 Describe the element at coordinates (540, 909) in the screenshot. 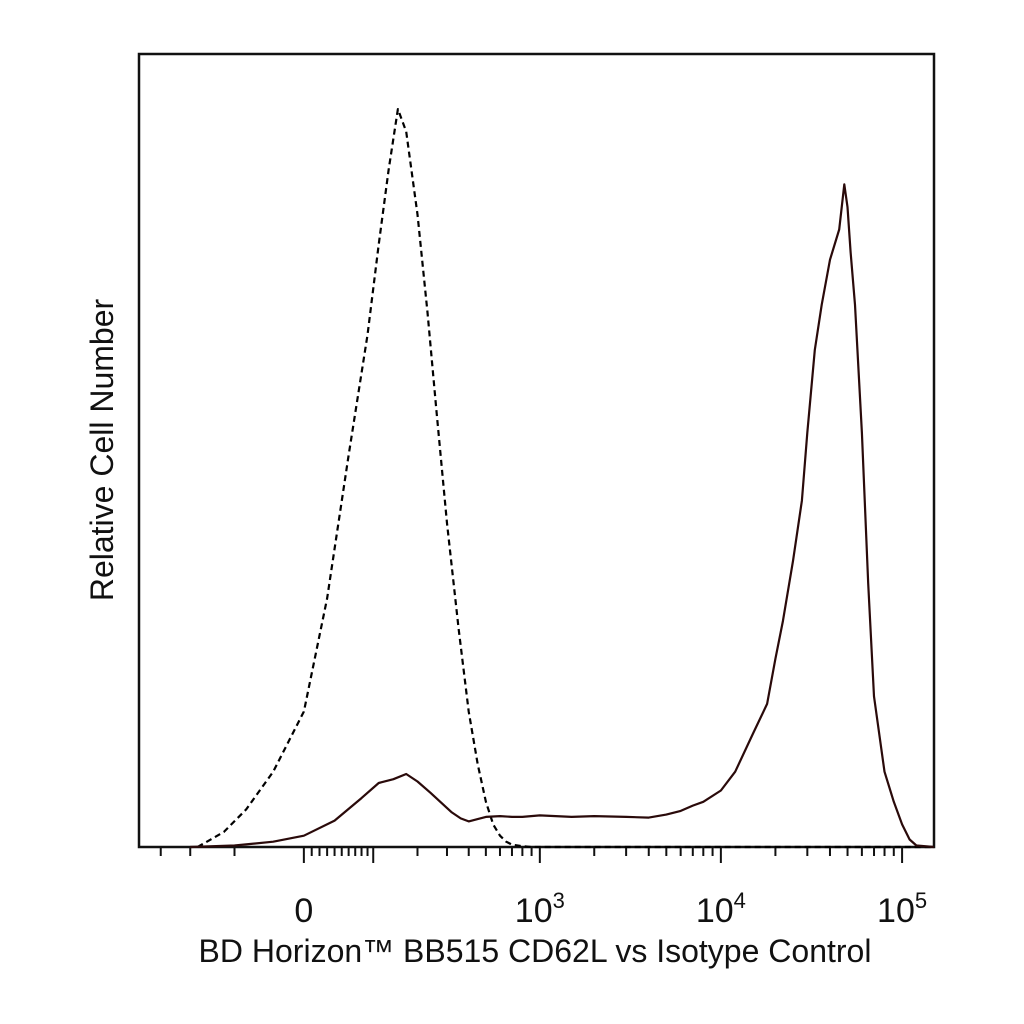

I see `x-tick-label: 10³` at that location.